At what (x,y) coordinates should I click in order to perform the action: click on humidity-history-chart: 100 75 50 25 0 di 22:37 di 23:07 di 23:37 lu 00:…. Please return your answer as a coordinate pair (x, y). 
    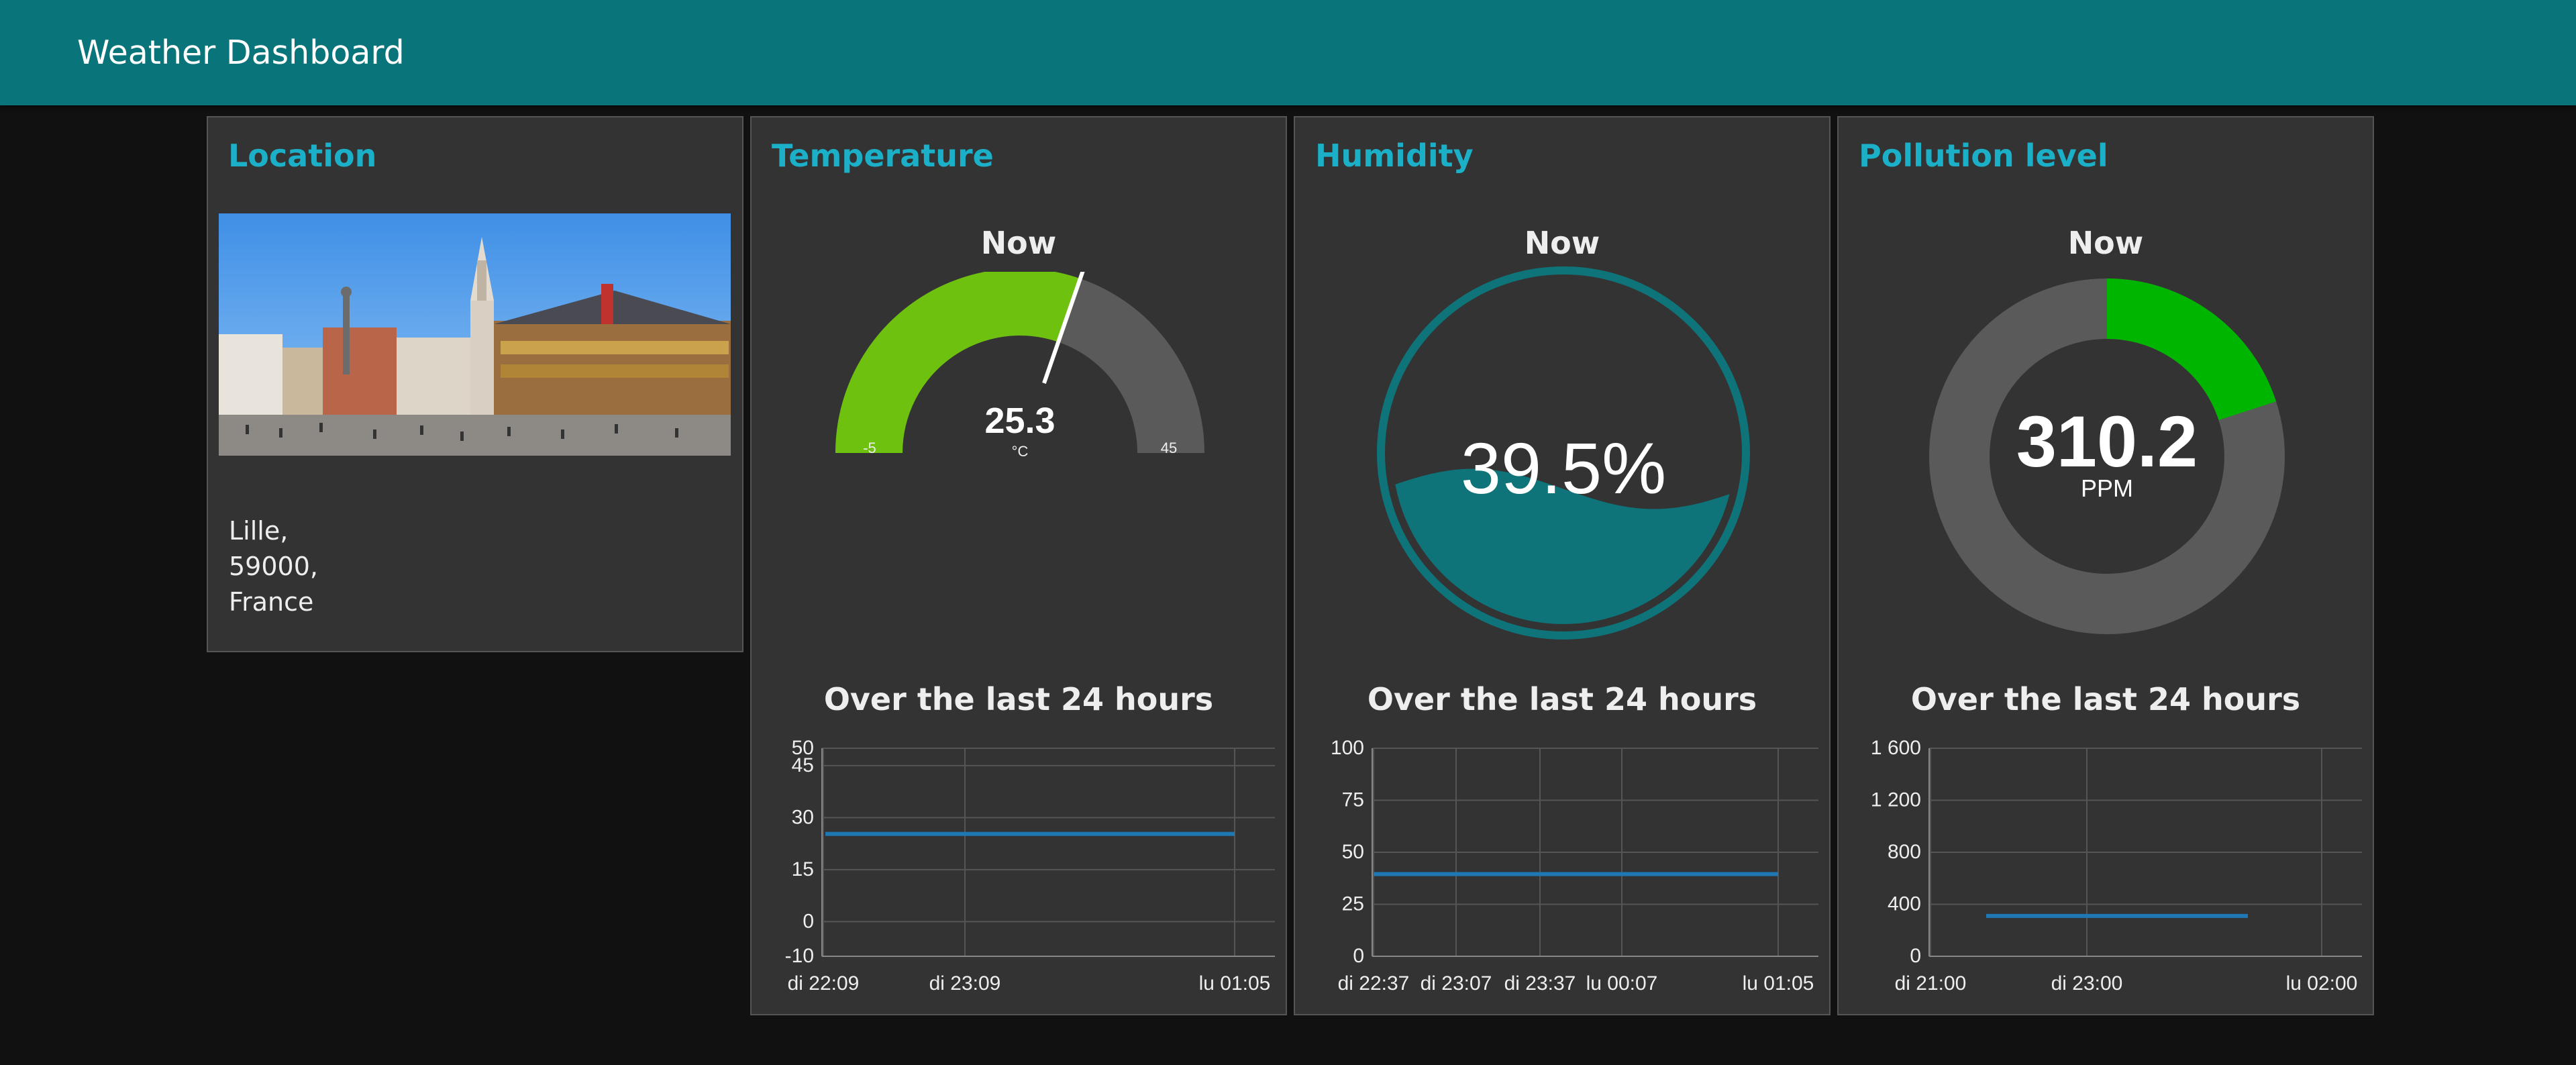
    Looking at the image, I should click on (1574, 866).